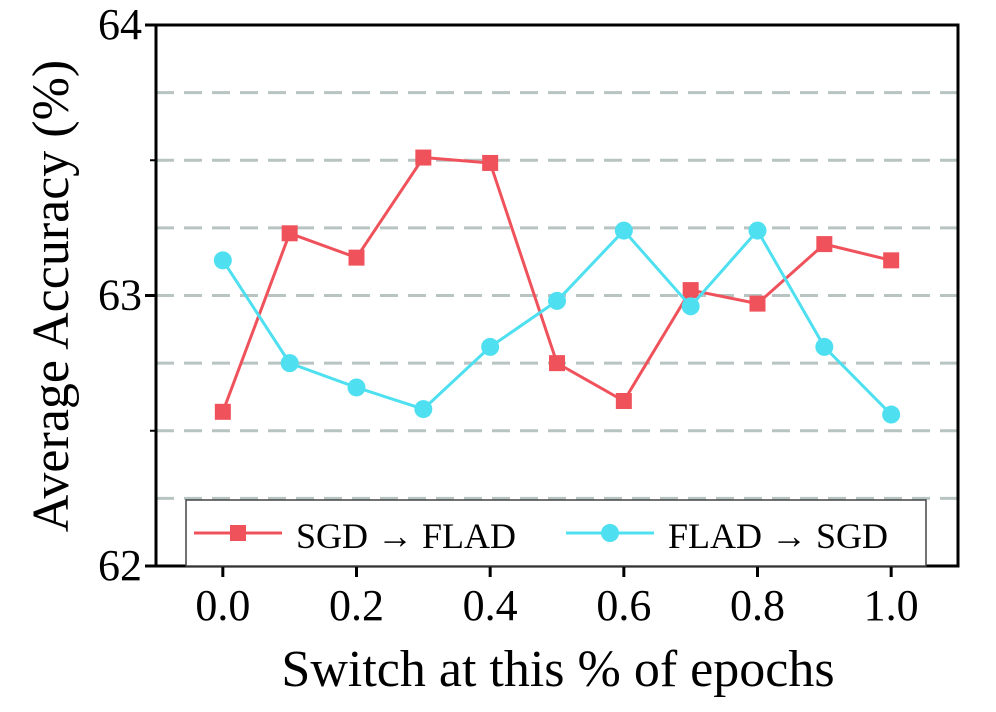 Image resolution: width=996 pixels, height=712 pixels. What do you see at coordinates (778, 536) in the screenshot?
I see `legend-label-flad-sgd: FLAD → SGD` at bounding box center [778, 536].